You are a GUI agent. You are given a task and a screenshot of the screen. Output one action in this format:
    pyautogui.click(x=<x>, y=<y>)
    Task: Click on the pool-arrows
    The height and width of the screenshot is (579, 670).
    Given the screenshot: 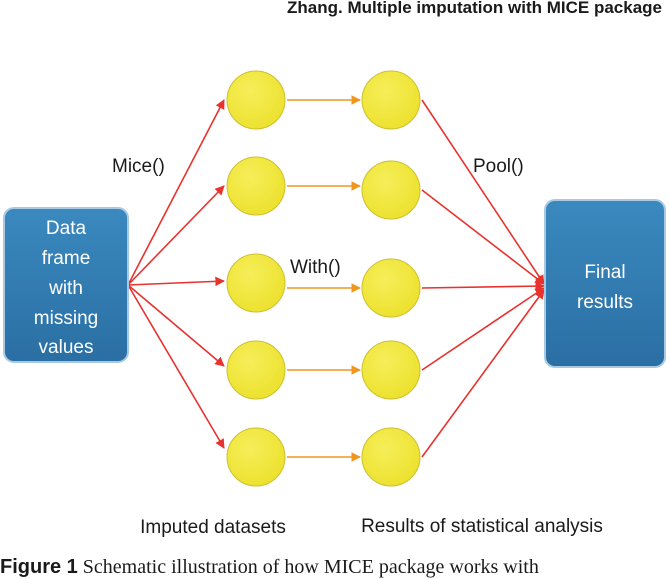 What is the action you would take?
    pyautogui.click(x=483, y=278)
    